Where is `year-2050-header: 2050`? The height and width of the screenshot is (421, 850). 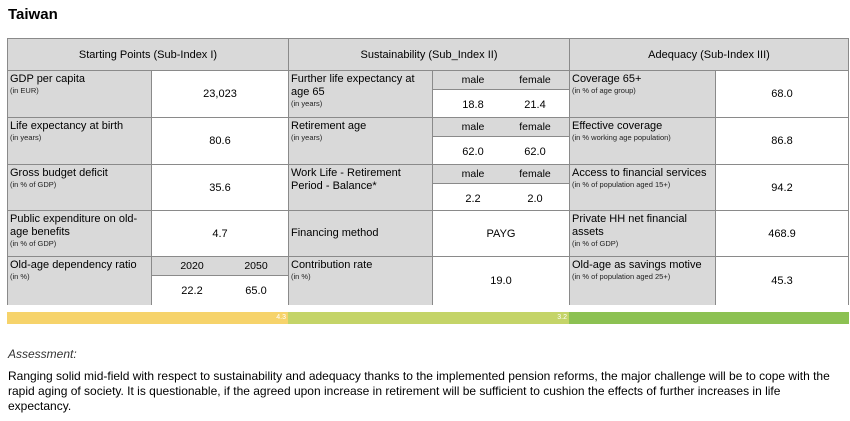
year-2050-header: 2050 is located at coordinates (256, 266).